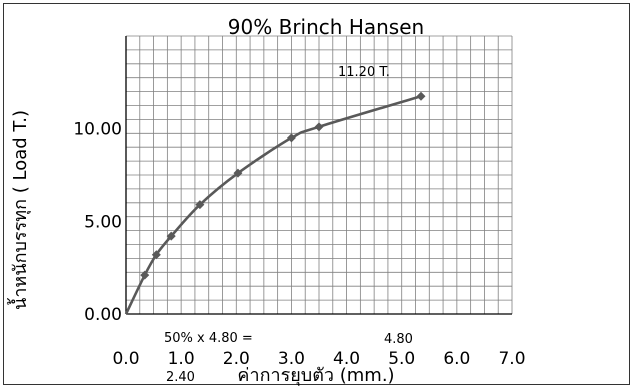 The width and height of the screenshot is (635, 389). I want to click on y-tick-label: 5.00, so click(103, 222).